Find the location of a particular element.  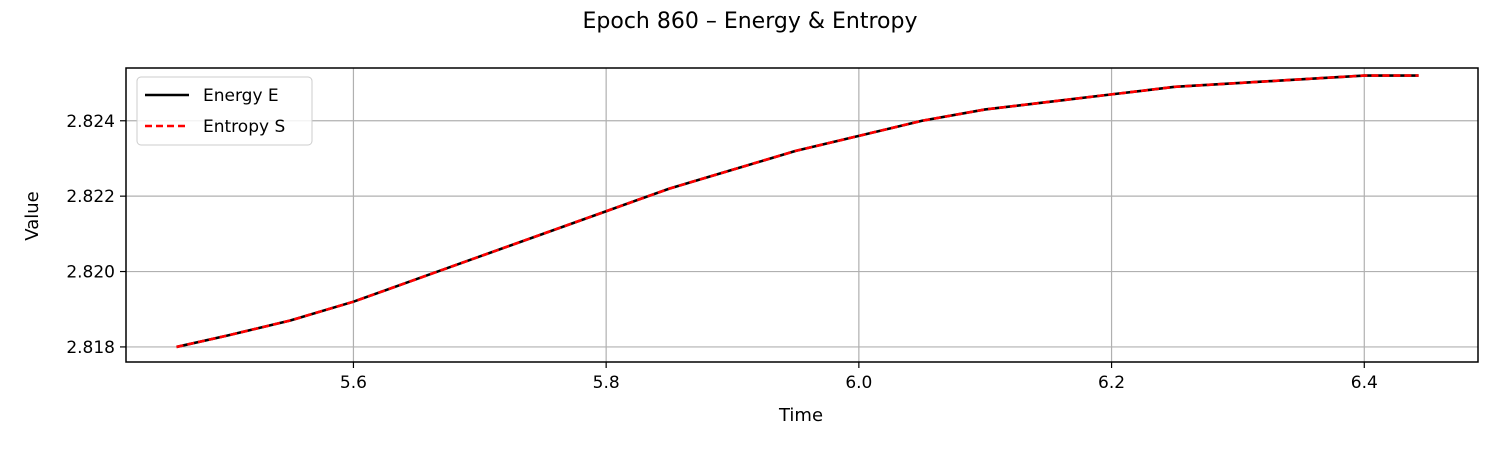

legend: Energy E Entropy S is located at coordinates (224, 111).